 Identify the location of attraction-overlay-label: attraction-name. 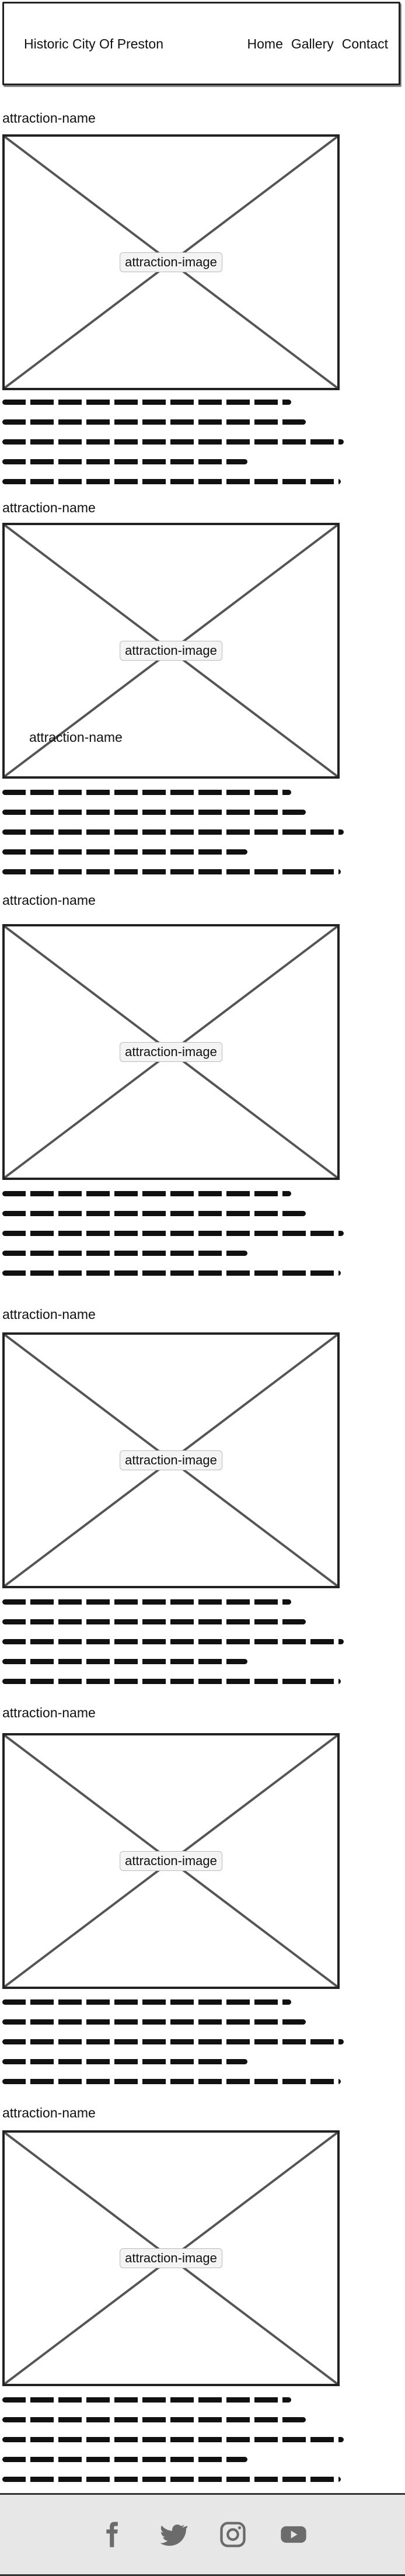
(76, 738).